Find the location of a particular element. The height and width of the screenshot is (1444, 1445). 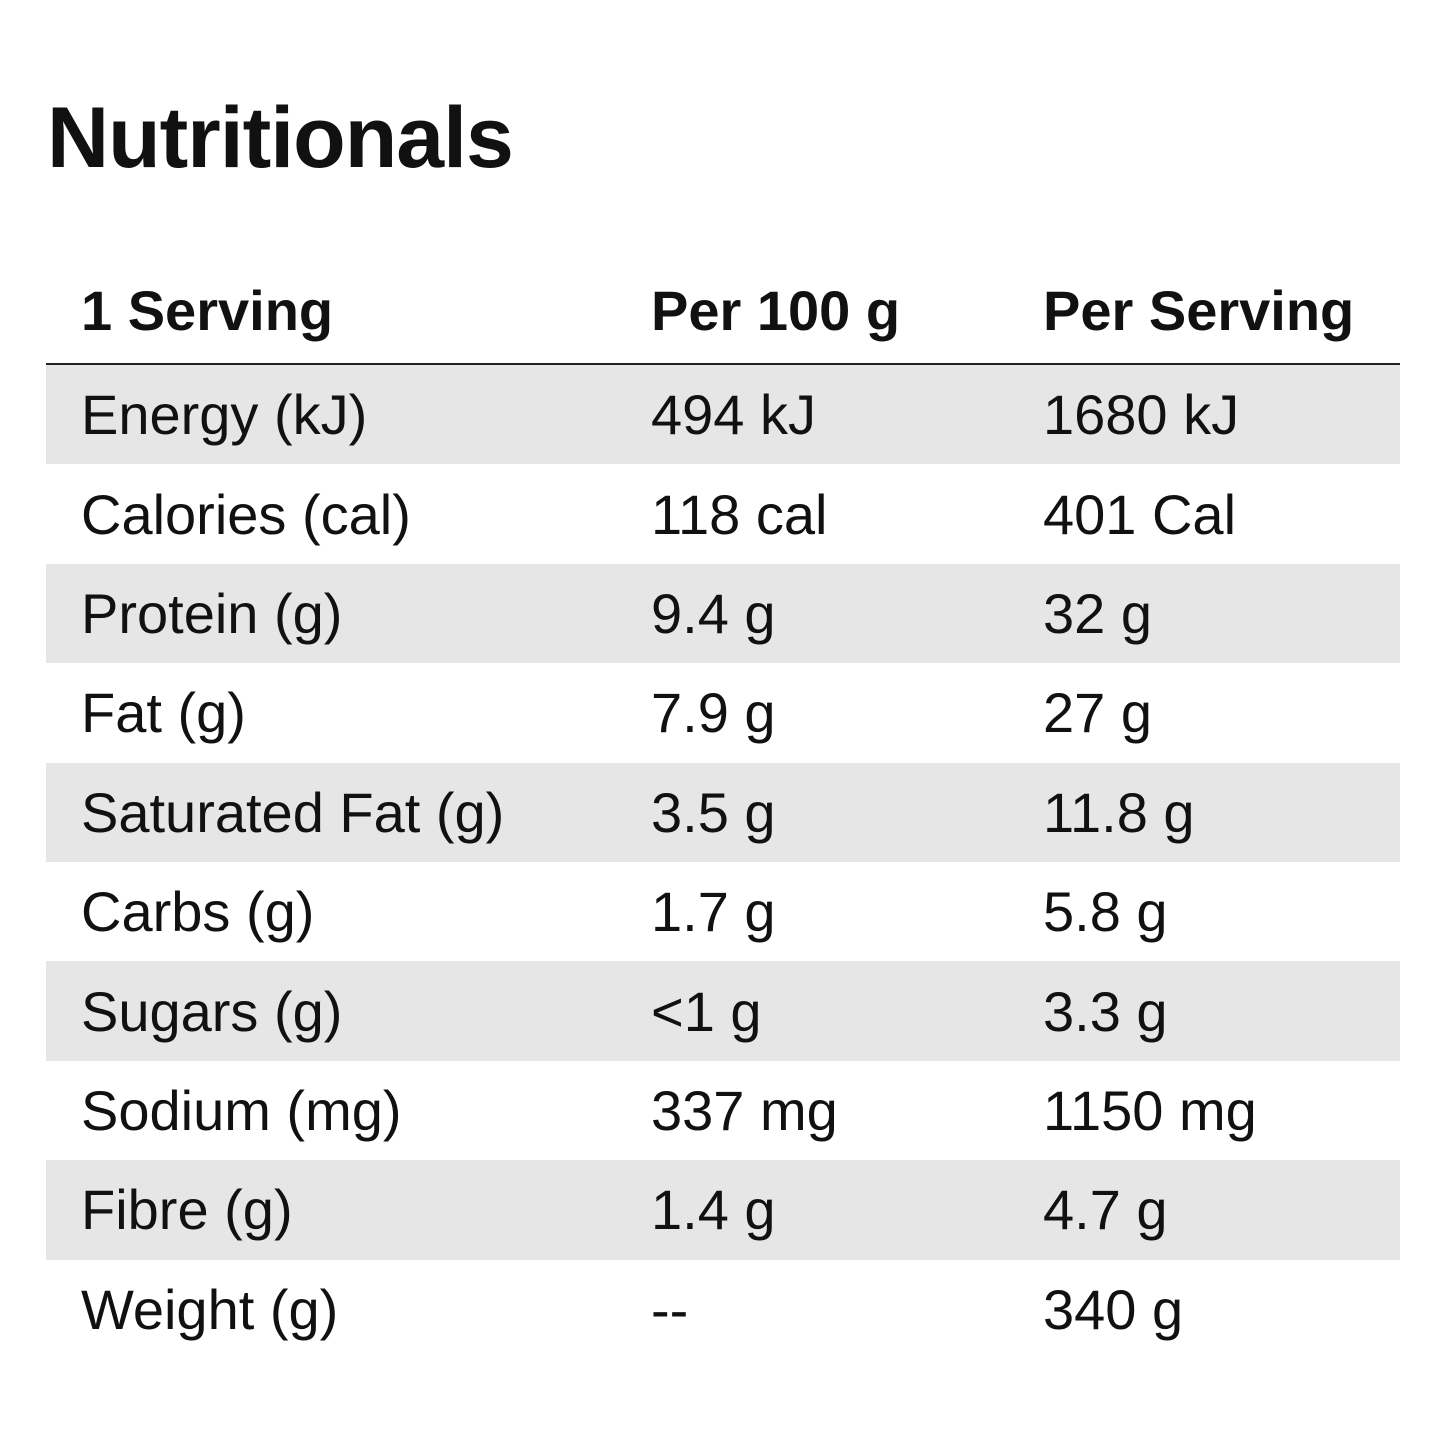

table-row: Sugars (g) <1 g 3.3 g is located at coordinates (723, 1011).